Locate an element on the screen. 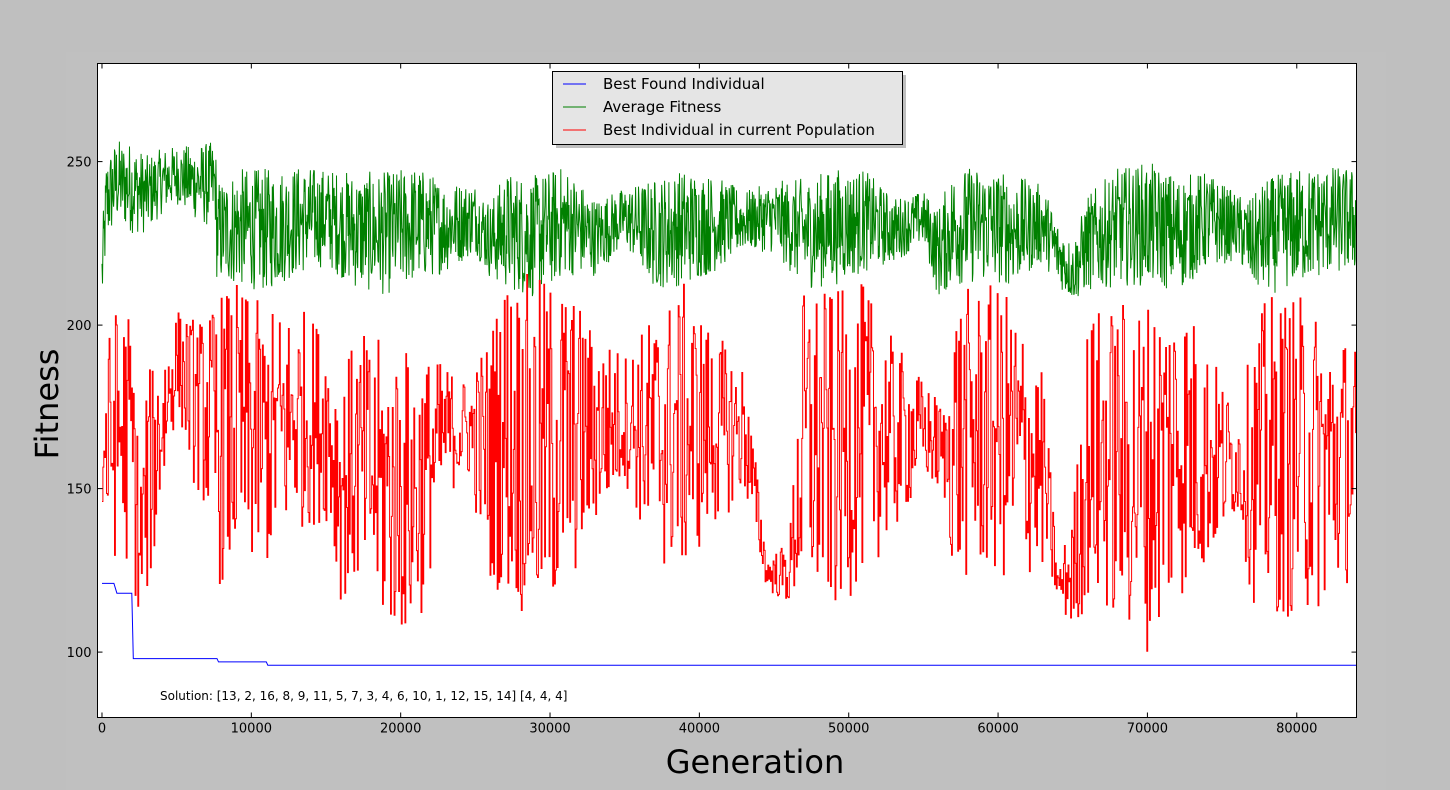 This screenshot has width=1450, height=790. y-axis-label: Fitness is located at coordinates (47, 404).